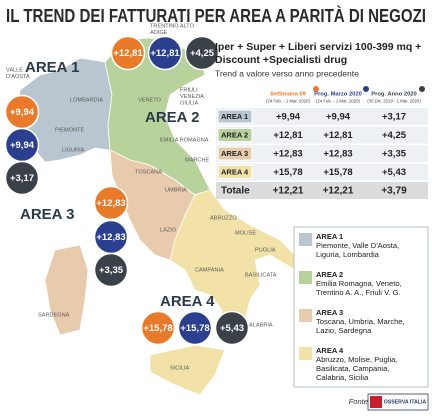 This screenshot has height=416, width=432. I want to click on table-cell: +15,78, so click(287, 172).